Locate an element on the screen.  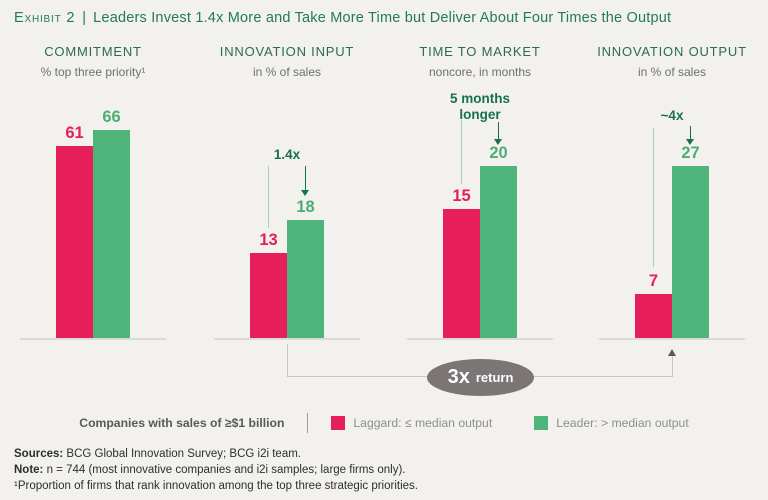
exhibit-label: Exhibit 2 is located at coordinates (45, 18).